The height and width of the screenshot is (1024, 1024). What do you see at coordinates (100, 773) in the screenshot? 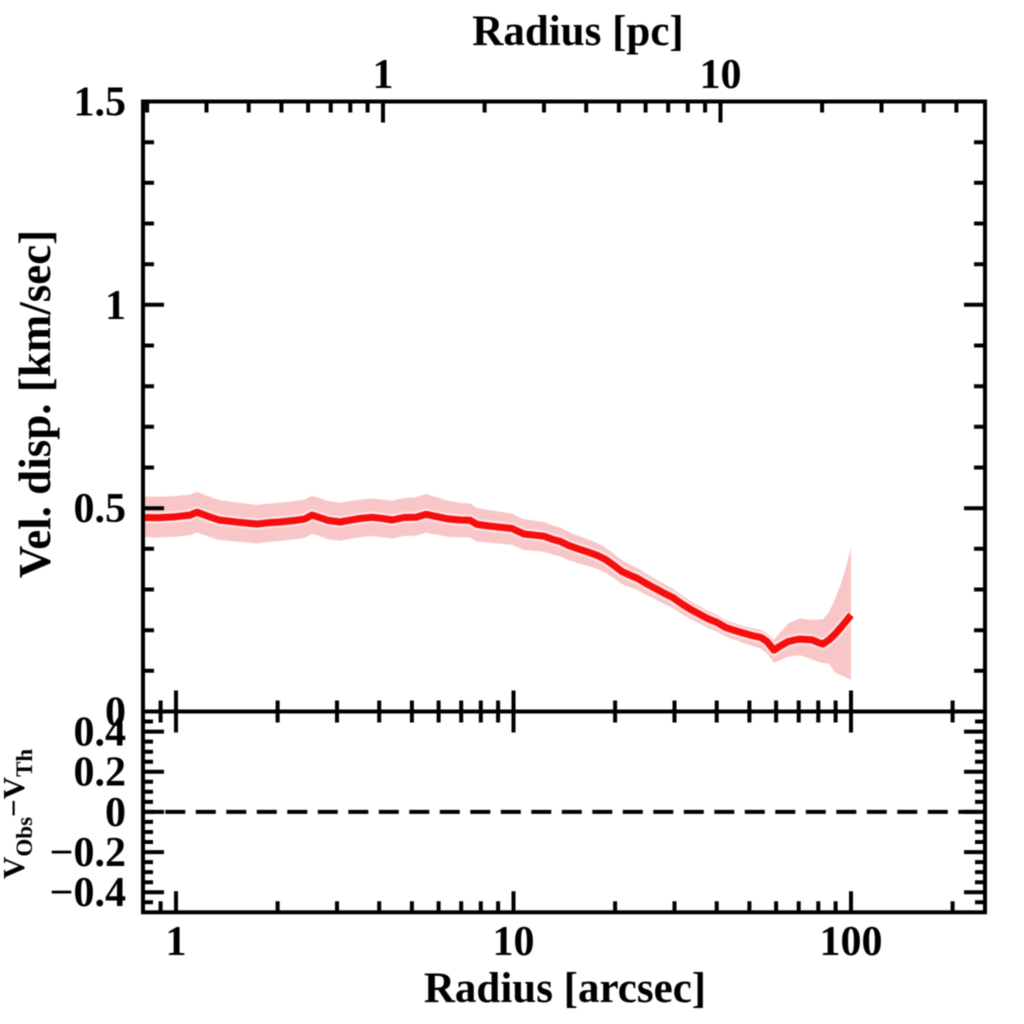
I see `svg-text: 0.2` at bounding box center [100, 773].